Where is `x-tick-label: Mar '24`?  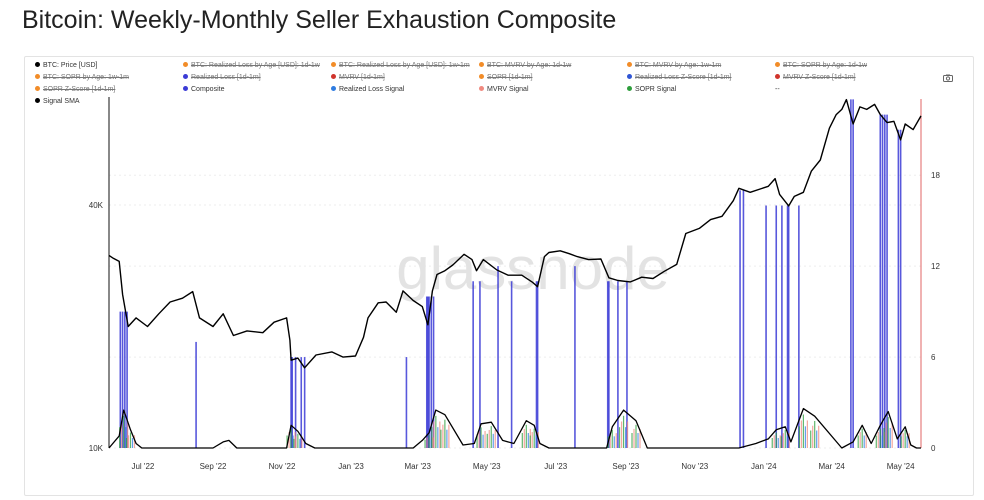 x-tick-label: Mar '24 is located at coordinates (831, 466).